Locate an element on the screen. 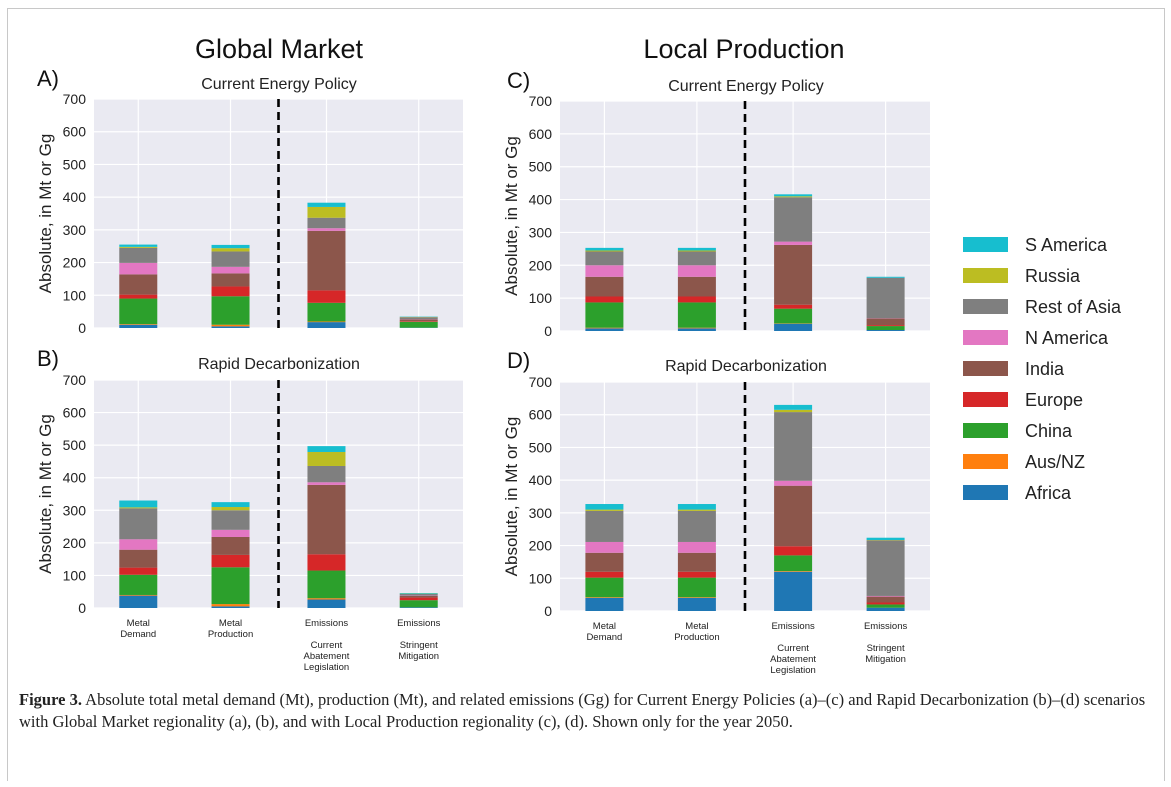 The image size is (1171, 787). y-tick-label: 0 is located at coordinates (82, 608).